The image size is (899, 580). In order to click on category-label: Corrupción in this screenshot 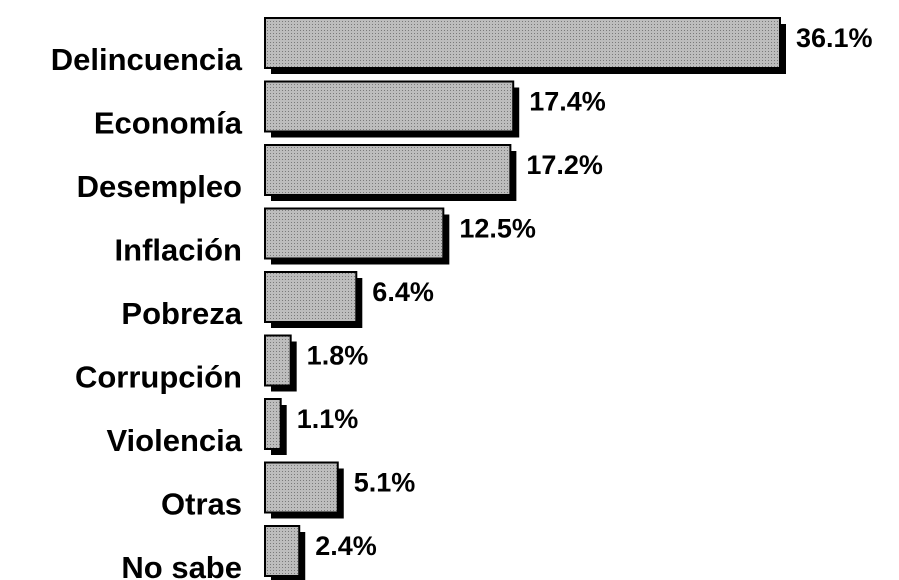, I will do `click(158, 377)`.